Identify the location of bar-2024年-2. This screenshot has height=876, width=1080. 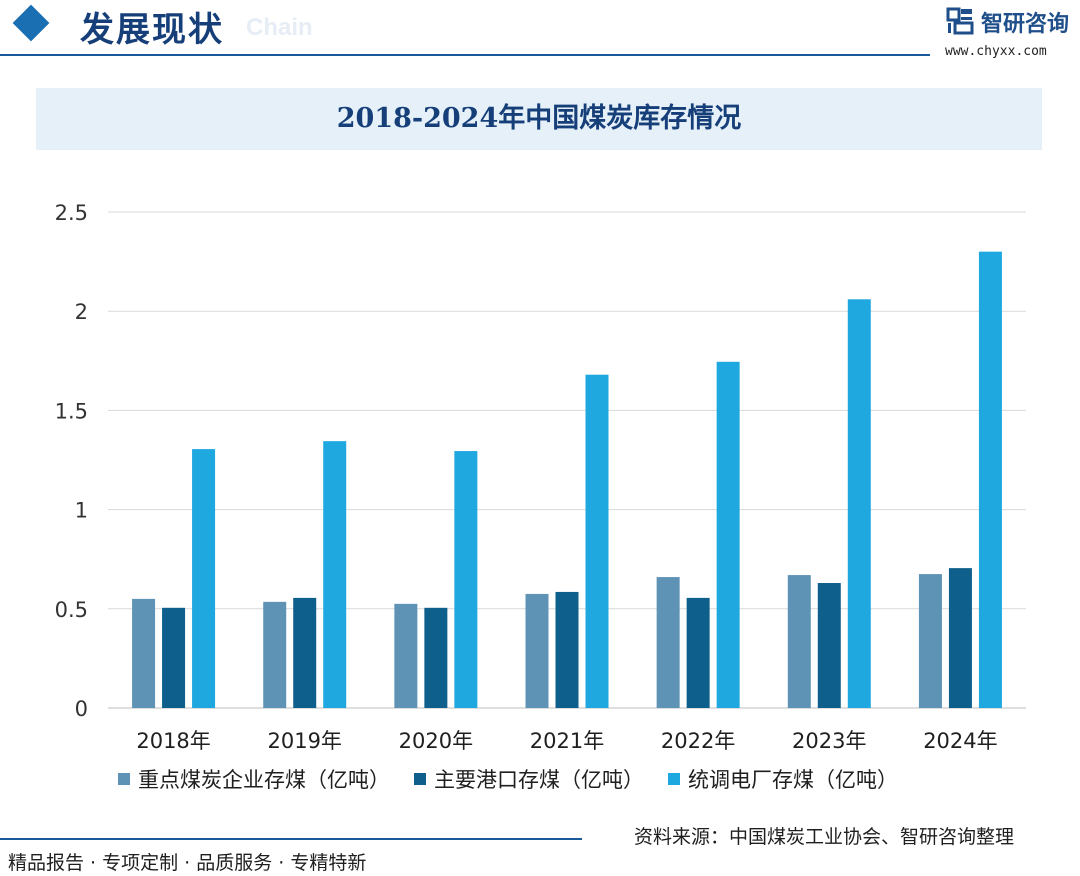
(990, 479).